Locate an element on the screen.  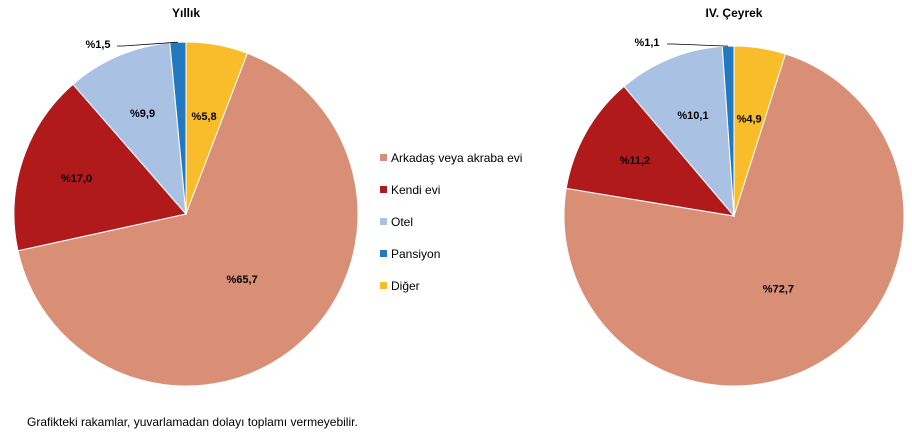
pie-slice-kendi-evi-annual is located at coordinates (100, 167).